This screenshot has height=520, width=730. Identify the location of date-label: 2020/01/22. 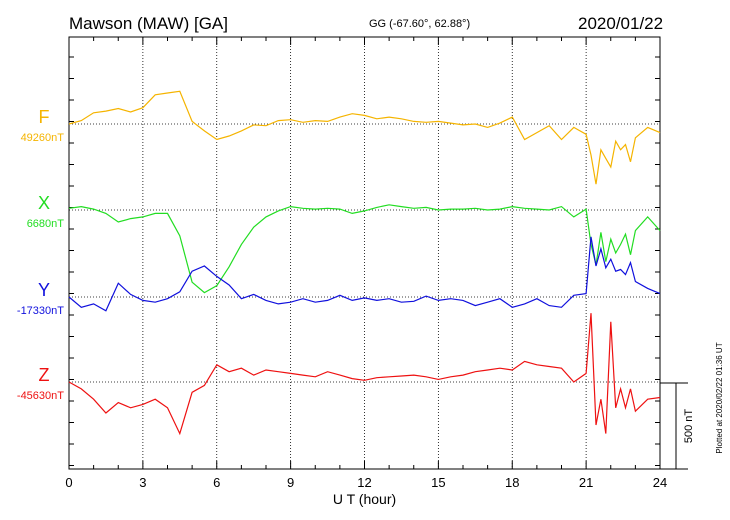
(621, 23).